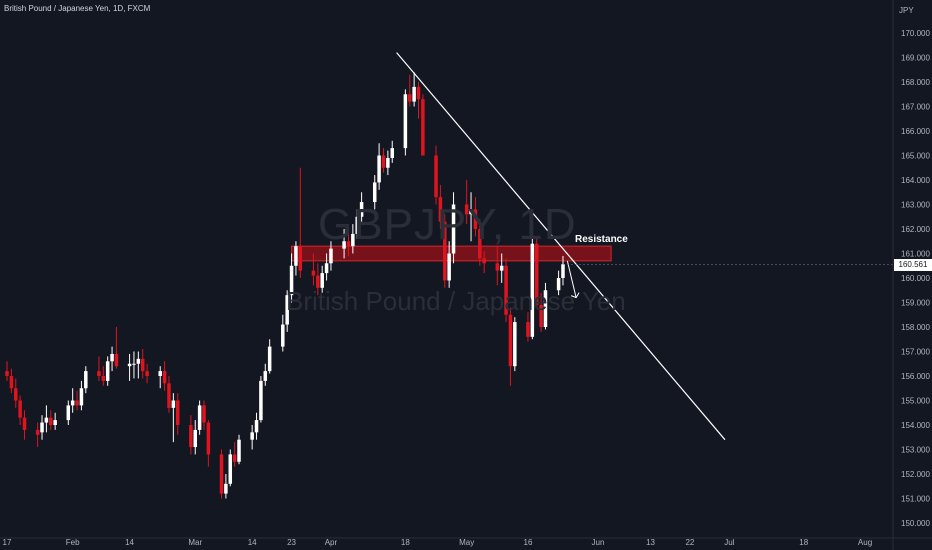 The image size is (932, 550). What do you see at coordinates (915, 425) in the screenshot?
I see `y-tick-label: 154.000` at bounding box center [915, 425].